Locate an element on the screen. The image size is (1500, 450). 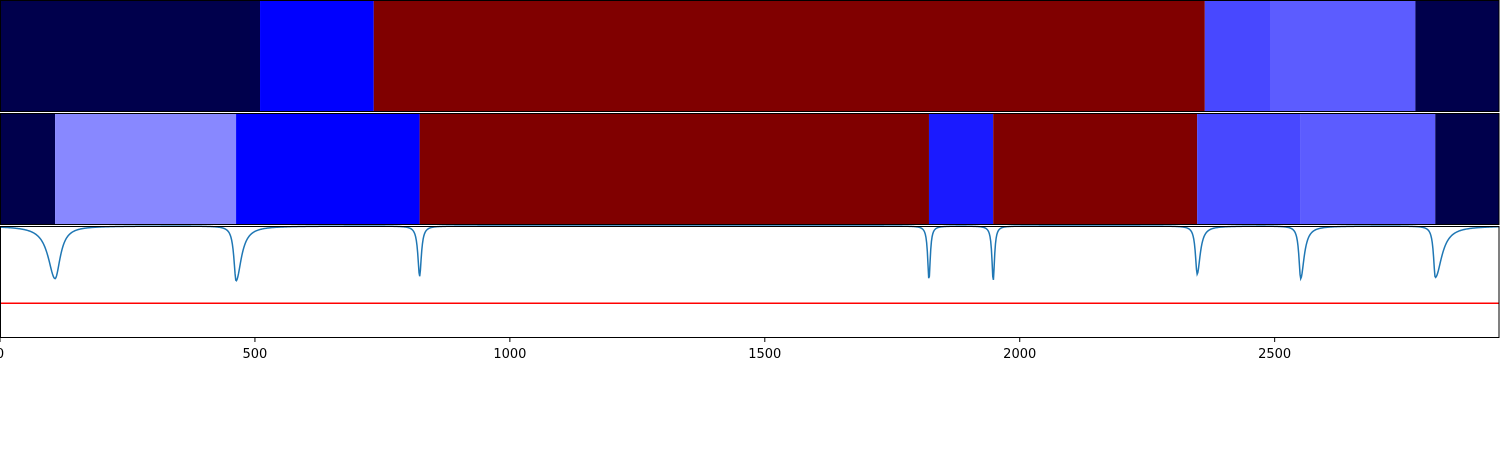
x-tick-label-500: 500 is located at coordinates (255, 354).